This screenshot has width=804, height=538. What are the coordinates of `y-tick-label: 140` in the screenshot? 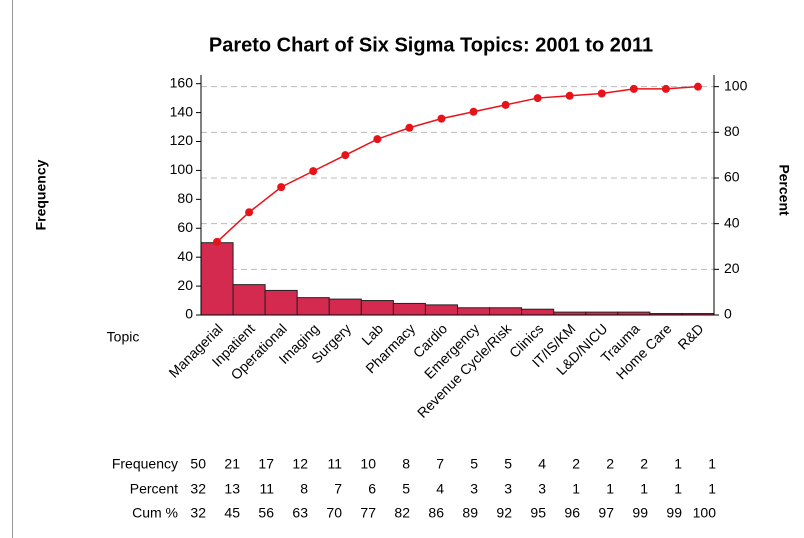 It's located at (182, 111).